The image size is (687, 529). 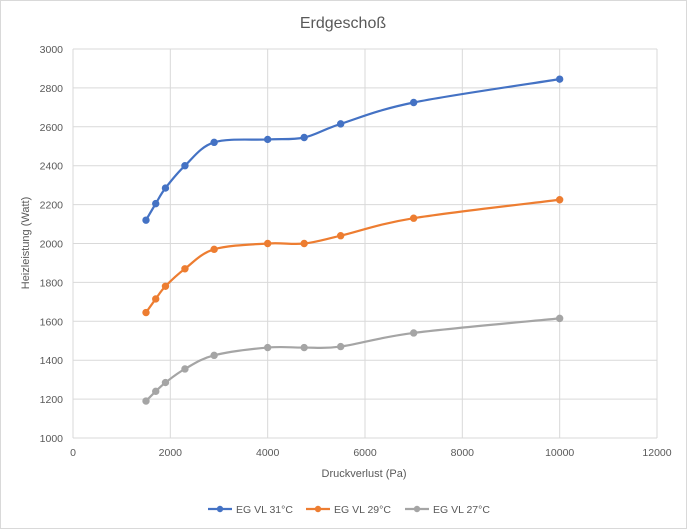 What do you see at coordinates (52, 400) in the screenshot?
I see `y-tick-label: 1200` at bounding box center [52, 400].